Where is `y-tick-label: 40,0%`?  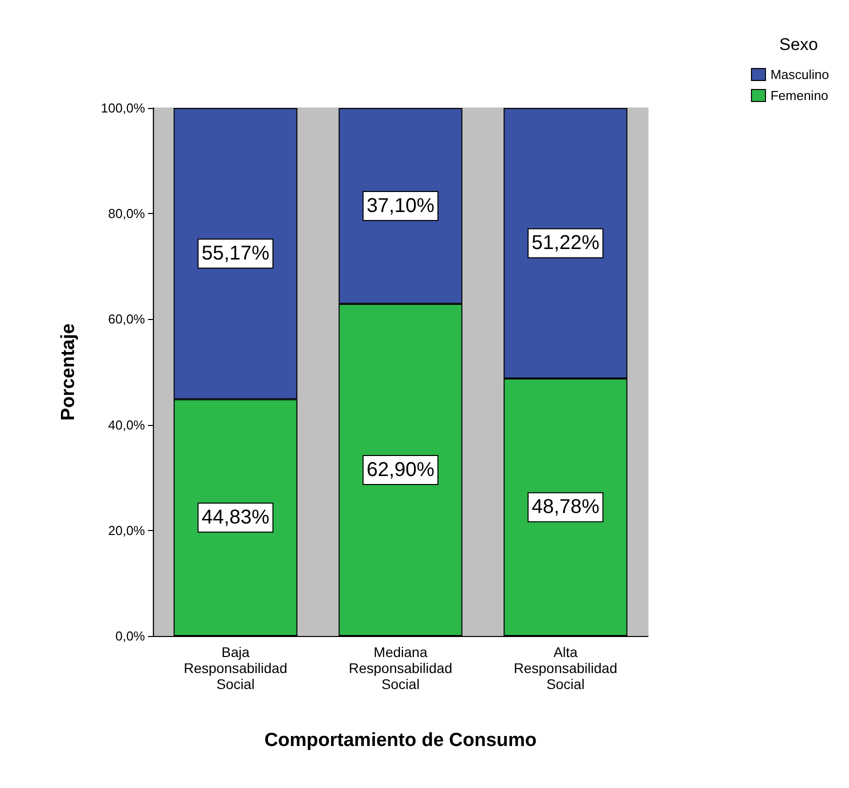 y-tick-label: 40,0% is located at coordinates (127, 424).